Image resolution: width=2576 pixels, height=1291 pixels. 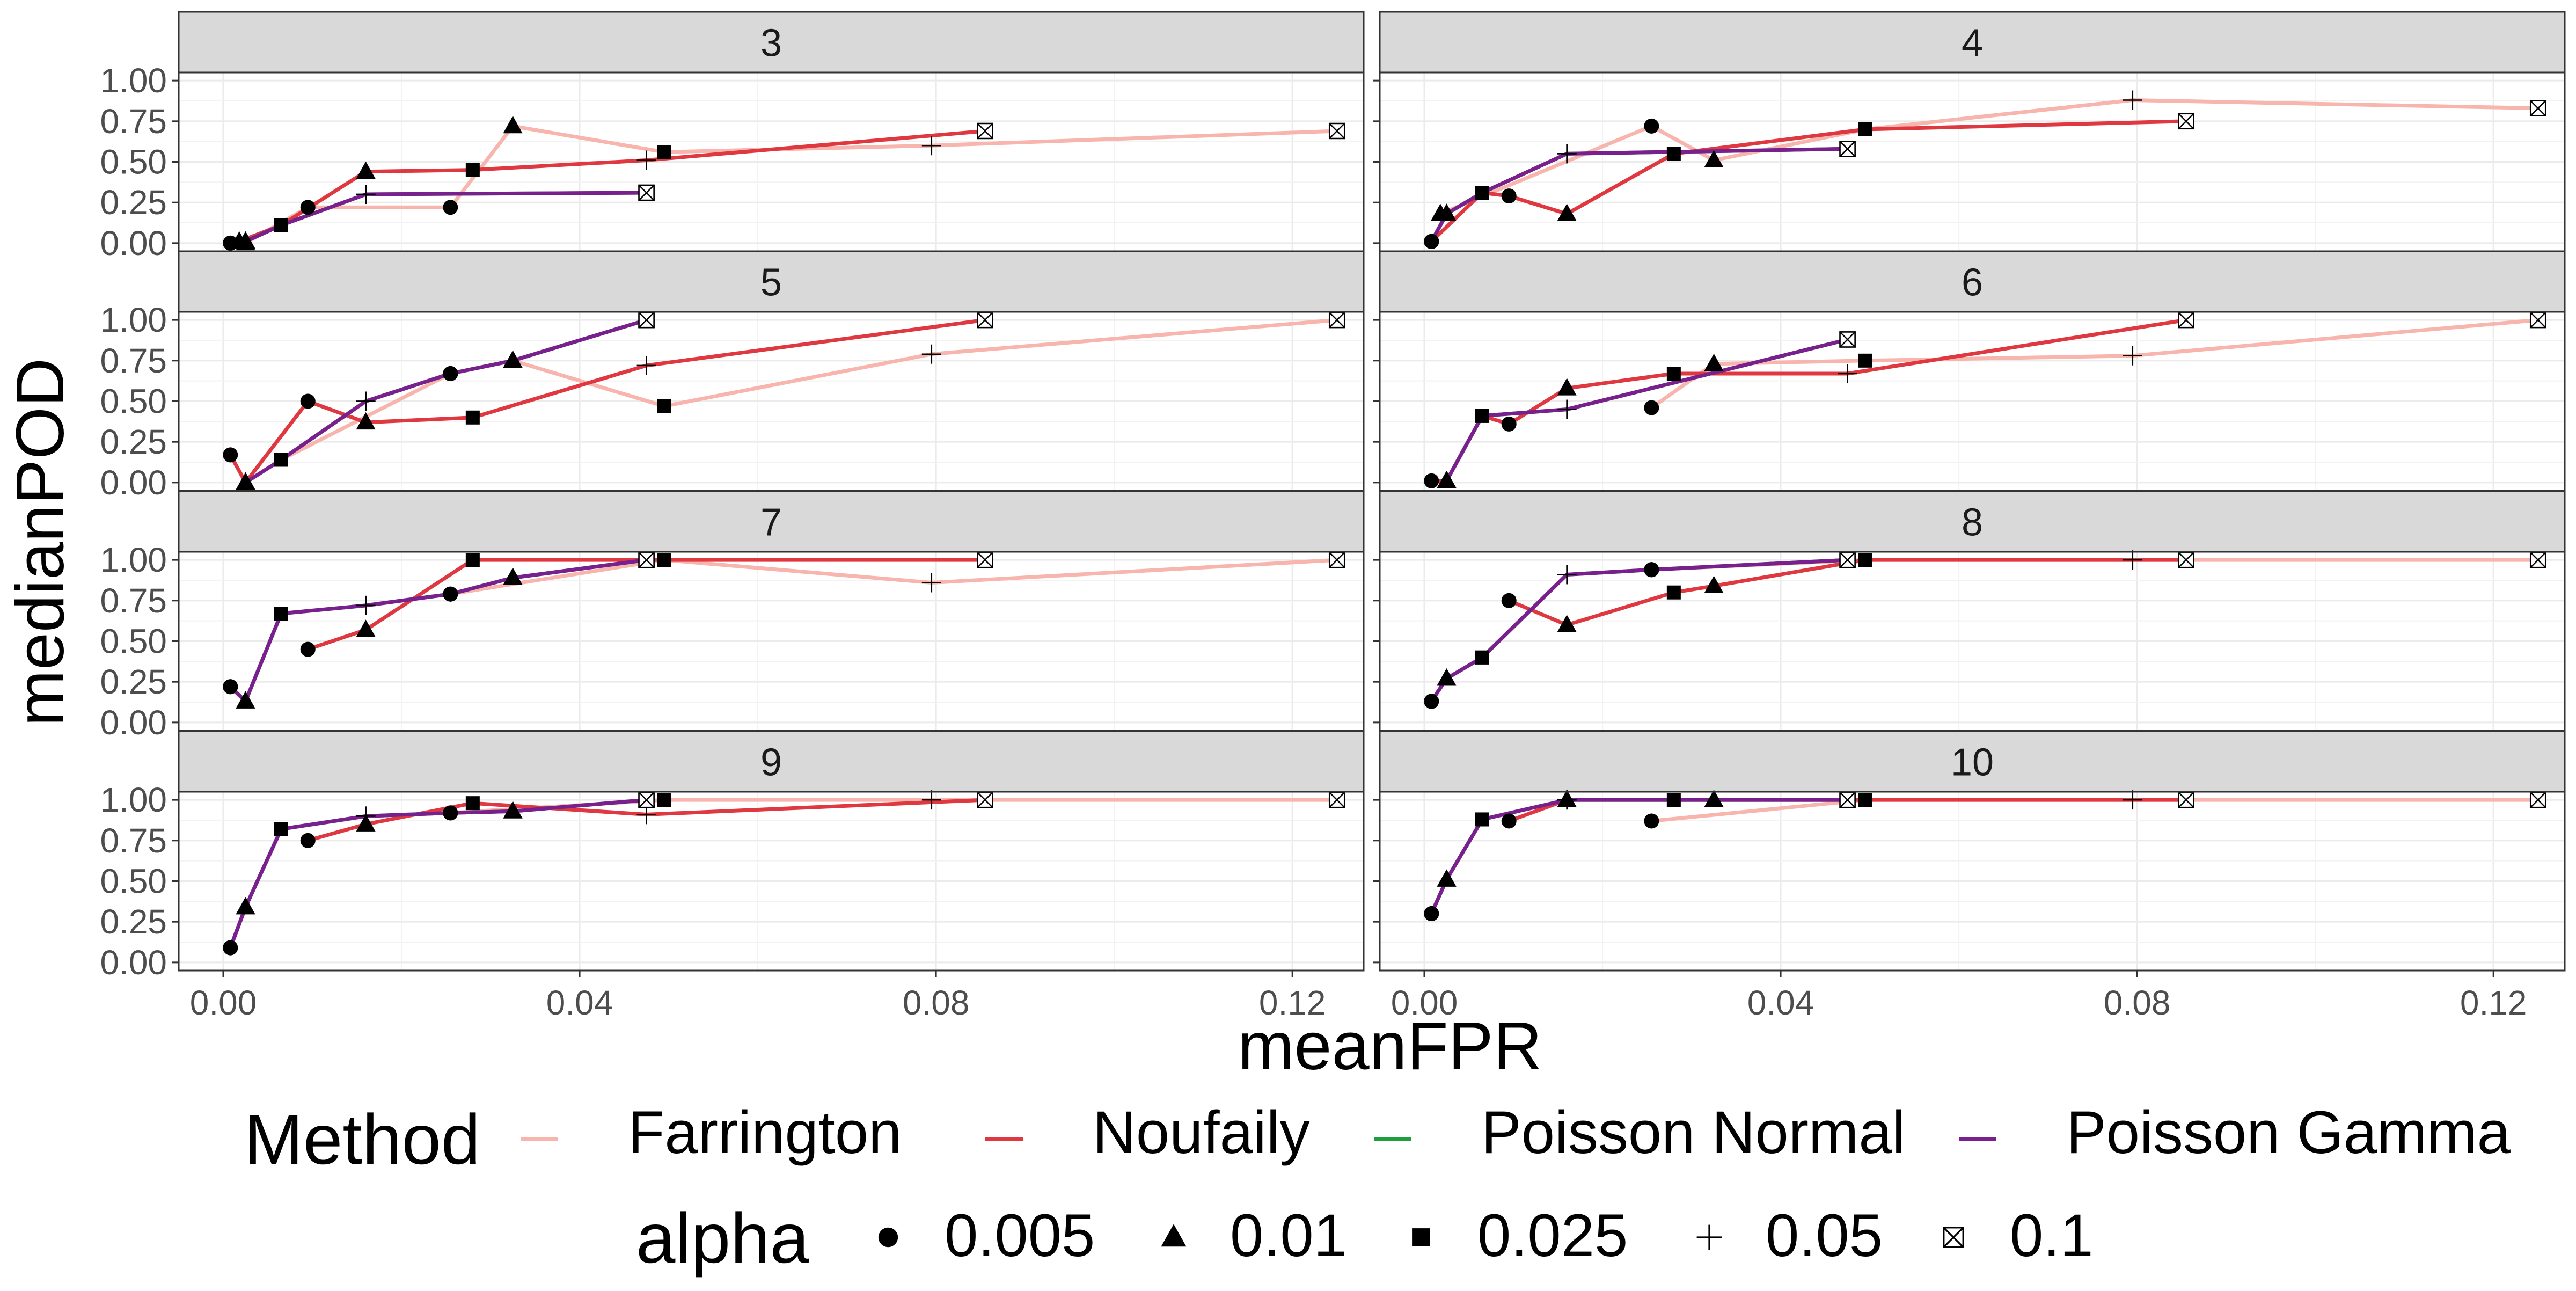 What do you see at coordinates (1424, 1002) in the screenshot?
I see `panel-10-xtick-label: 0.00` at bounding box center [1424, 1002].